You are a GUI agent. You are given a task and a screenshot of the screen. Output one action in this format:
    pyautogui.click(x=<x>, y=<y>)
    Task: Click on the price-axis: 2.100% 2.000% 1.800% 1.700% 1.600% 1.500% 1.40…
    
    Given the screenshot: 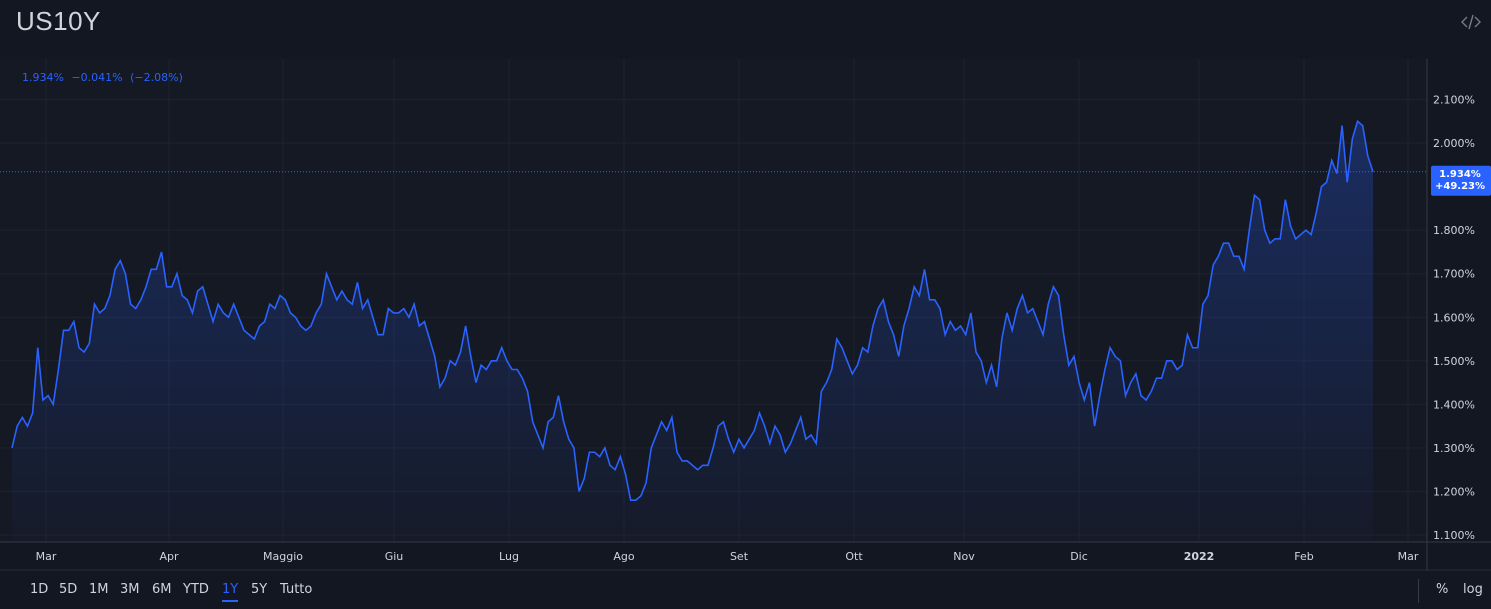 What is the action you would take?
    pyautogui.click(x=1454, y=318)
    